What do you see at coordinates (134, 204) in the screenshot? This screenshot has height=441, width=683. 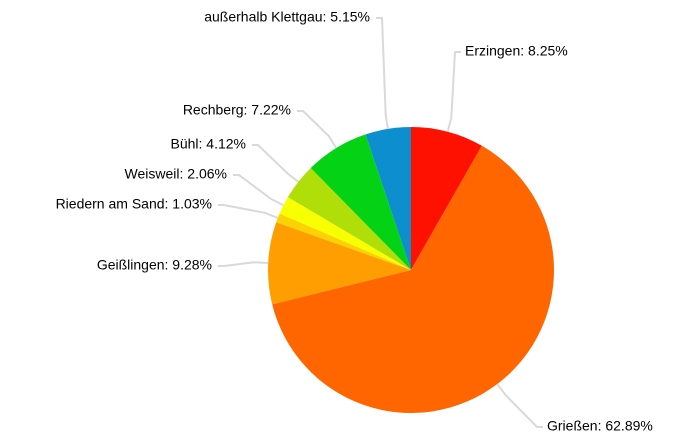 I see `slice-label: Riedern am Sand: 1.03%` at bounding box center [134, 204].